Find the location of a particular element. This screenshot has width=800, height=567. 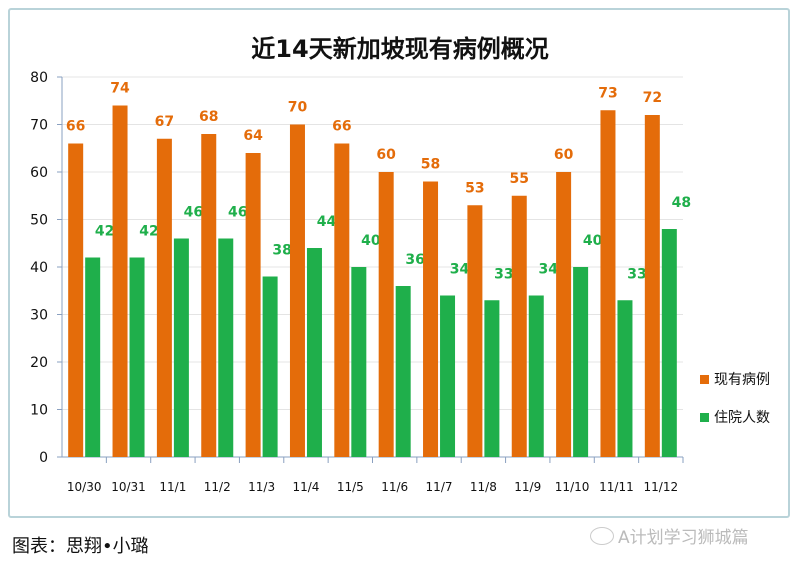

x-tick-label: 11/4 is located at coordinates (305, 487).